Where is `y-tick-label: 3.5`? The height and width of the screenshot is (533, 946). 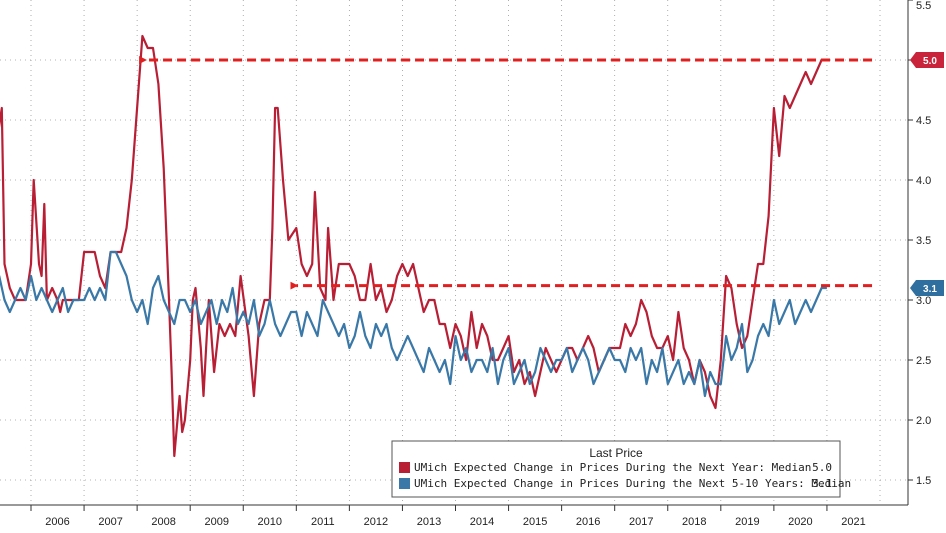
y-tick-label: 3.5 is located at coordinates (923, 241).